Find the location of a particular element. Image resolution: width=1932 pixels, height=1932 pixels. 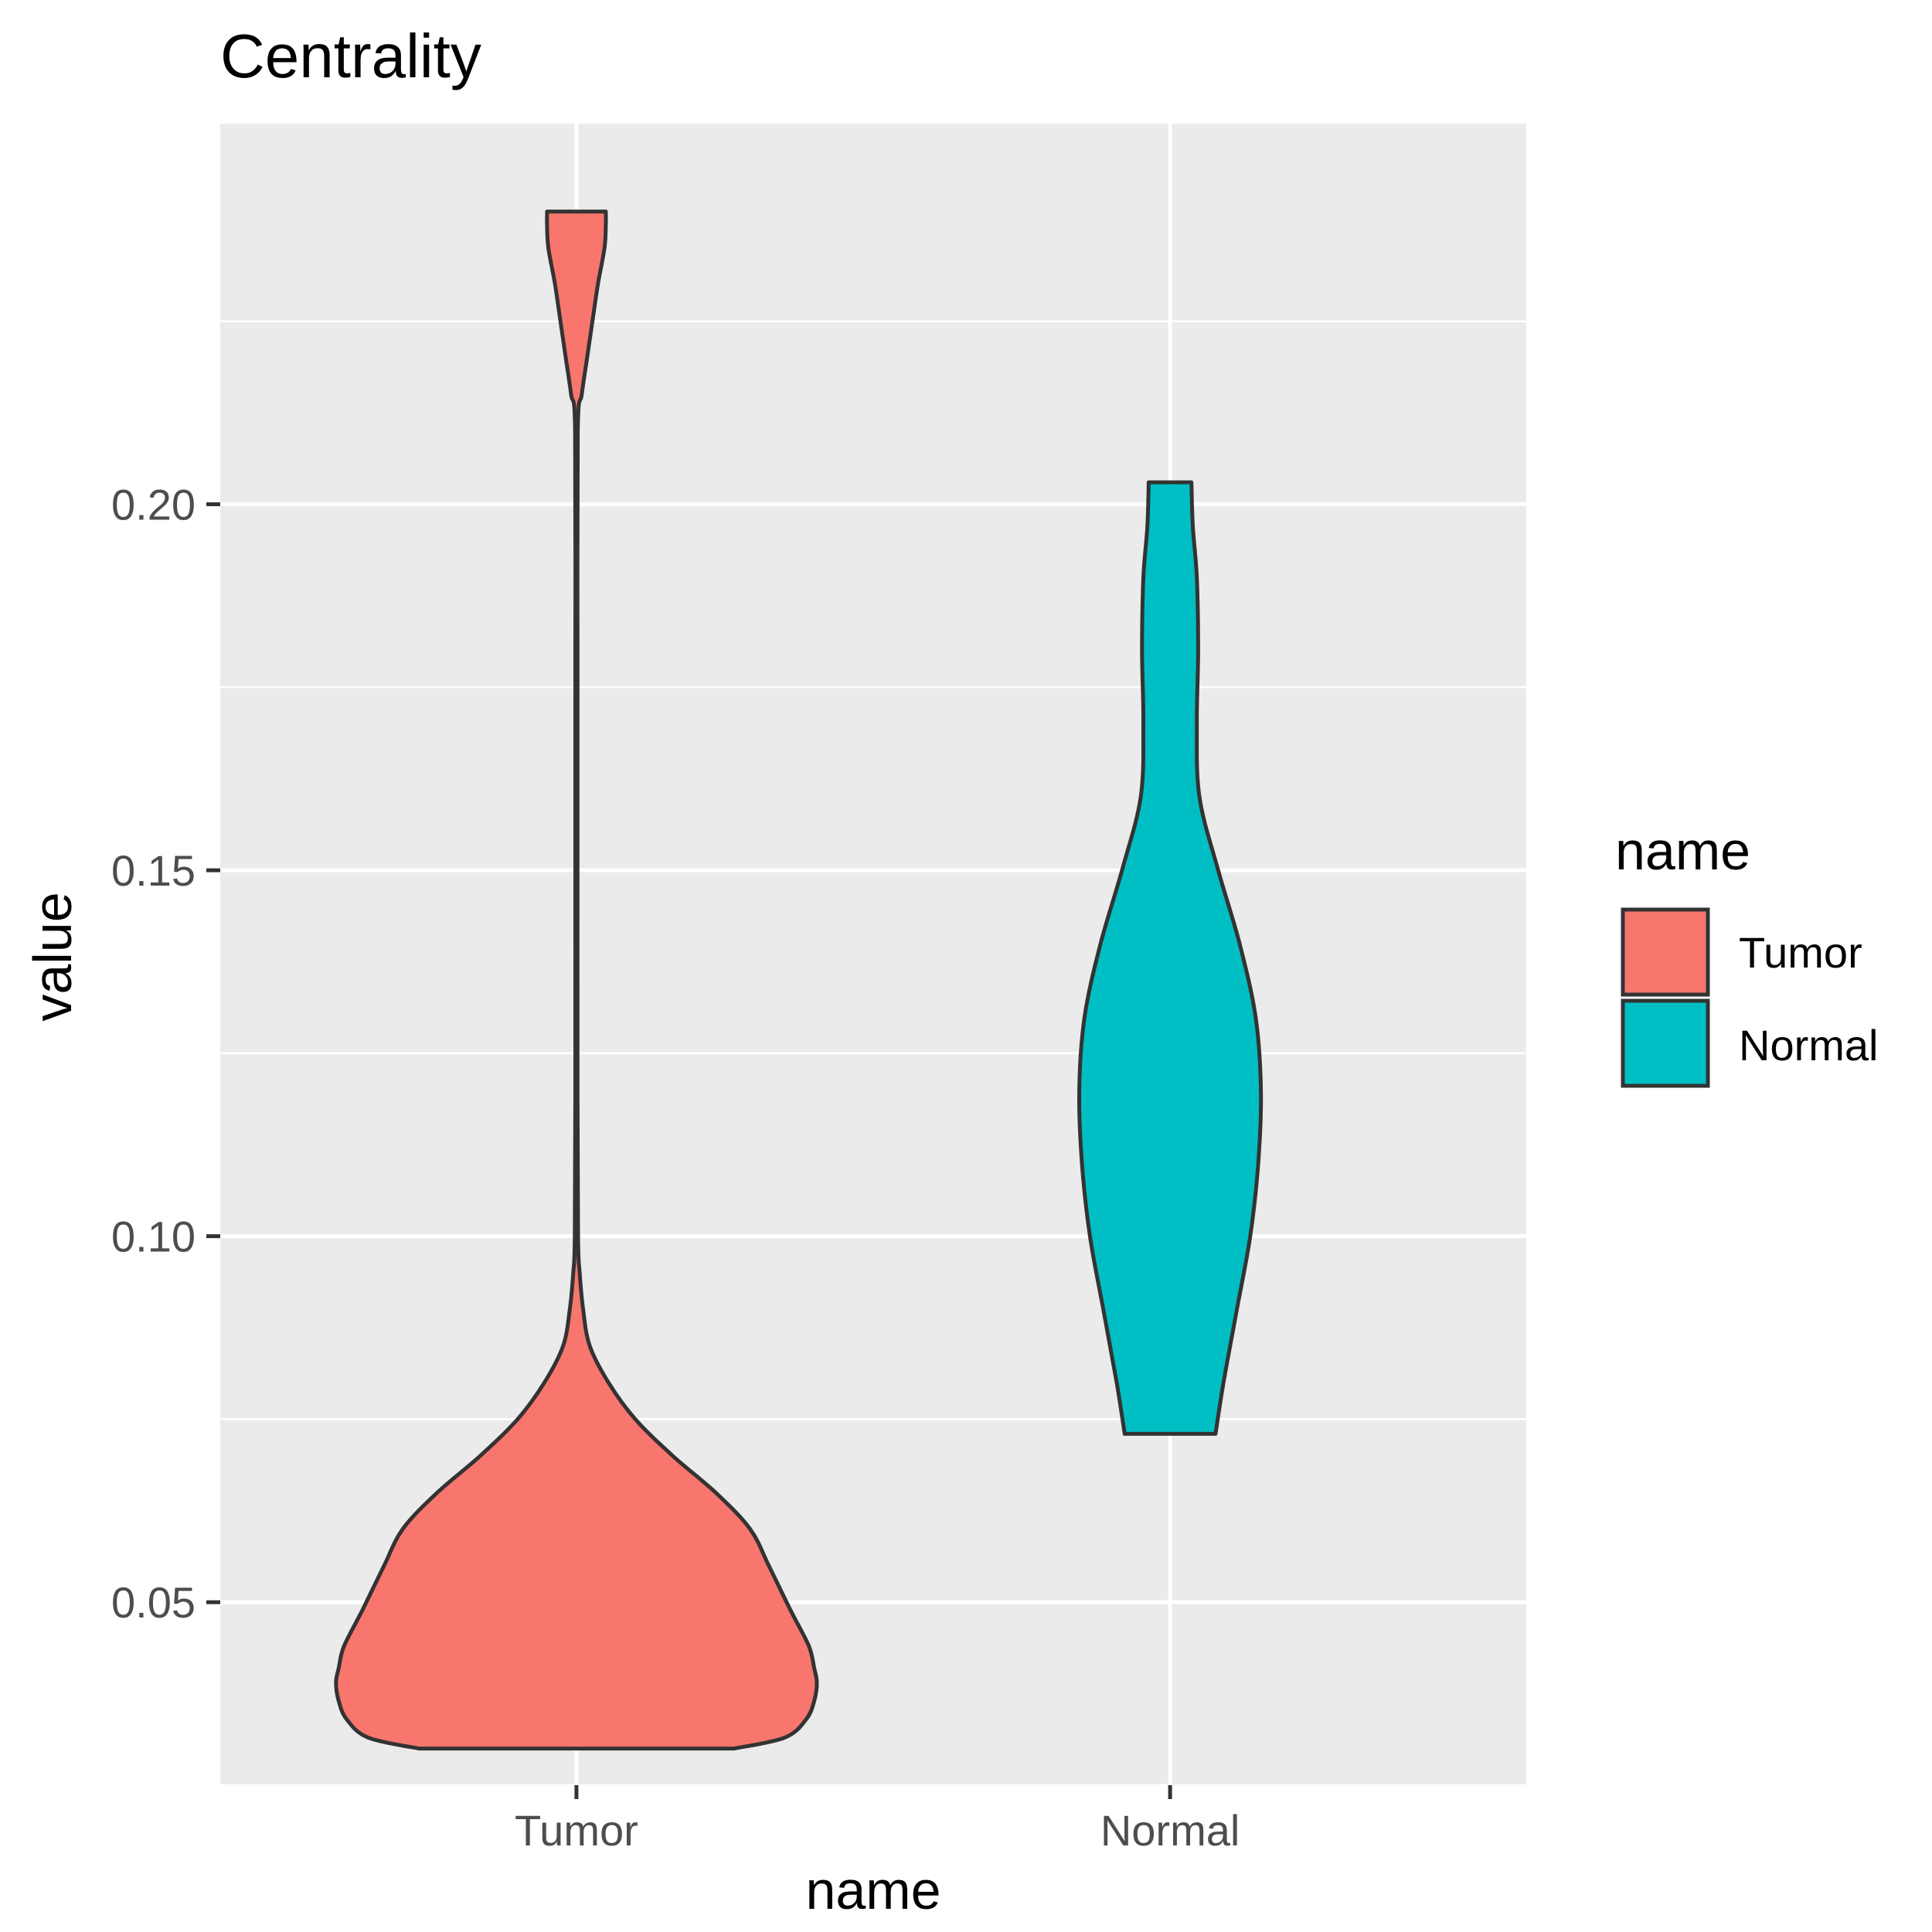

y-axis-title: value is located at coordinates (53, 956).